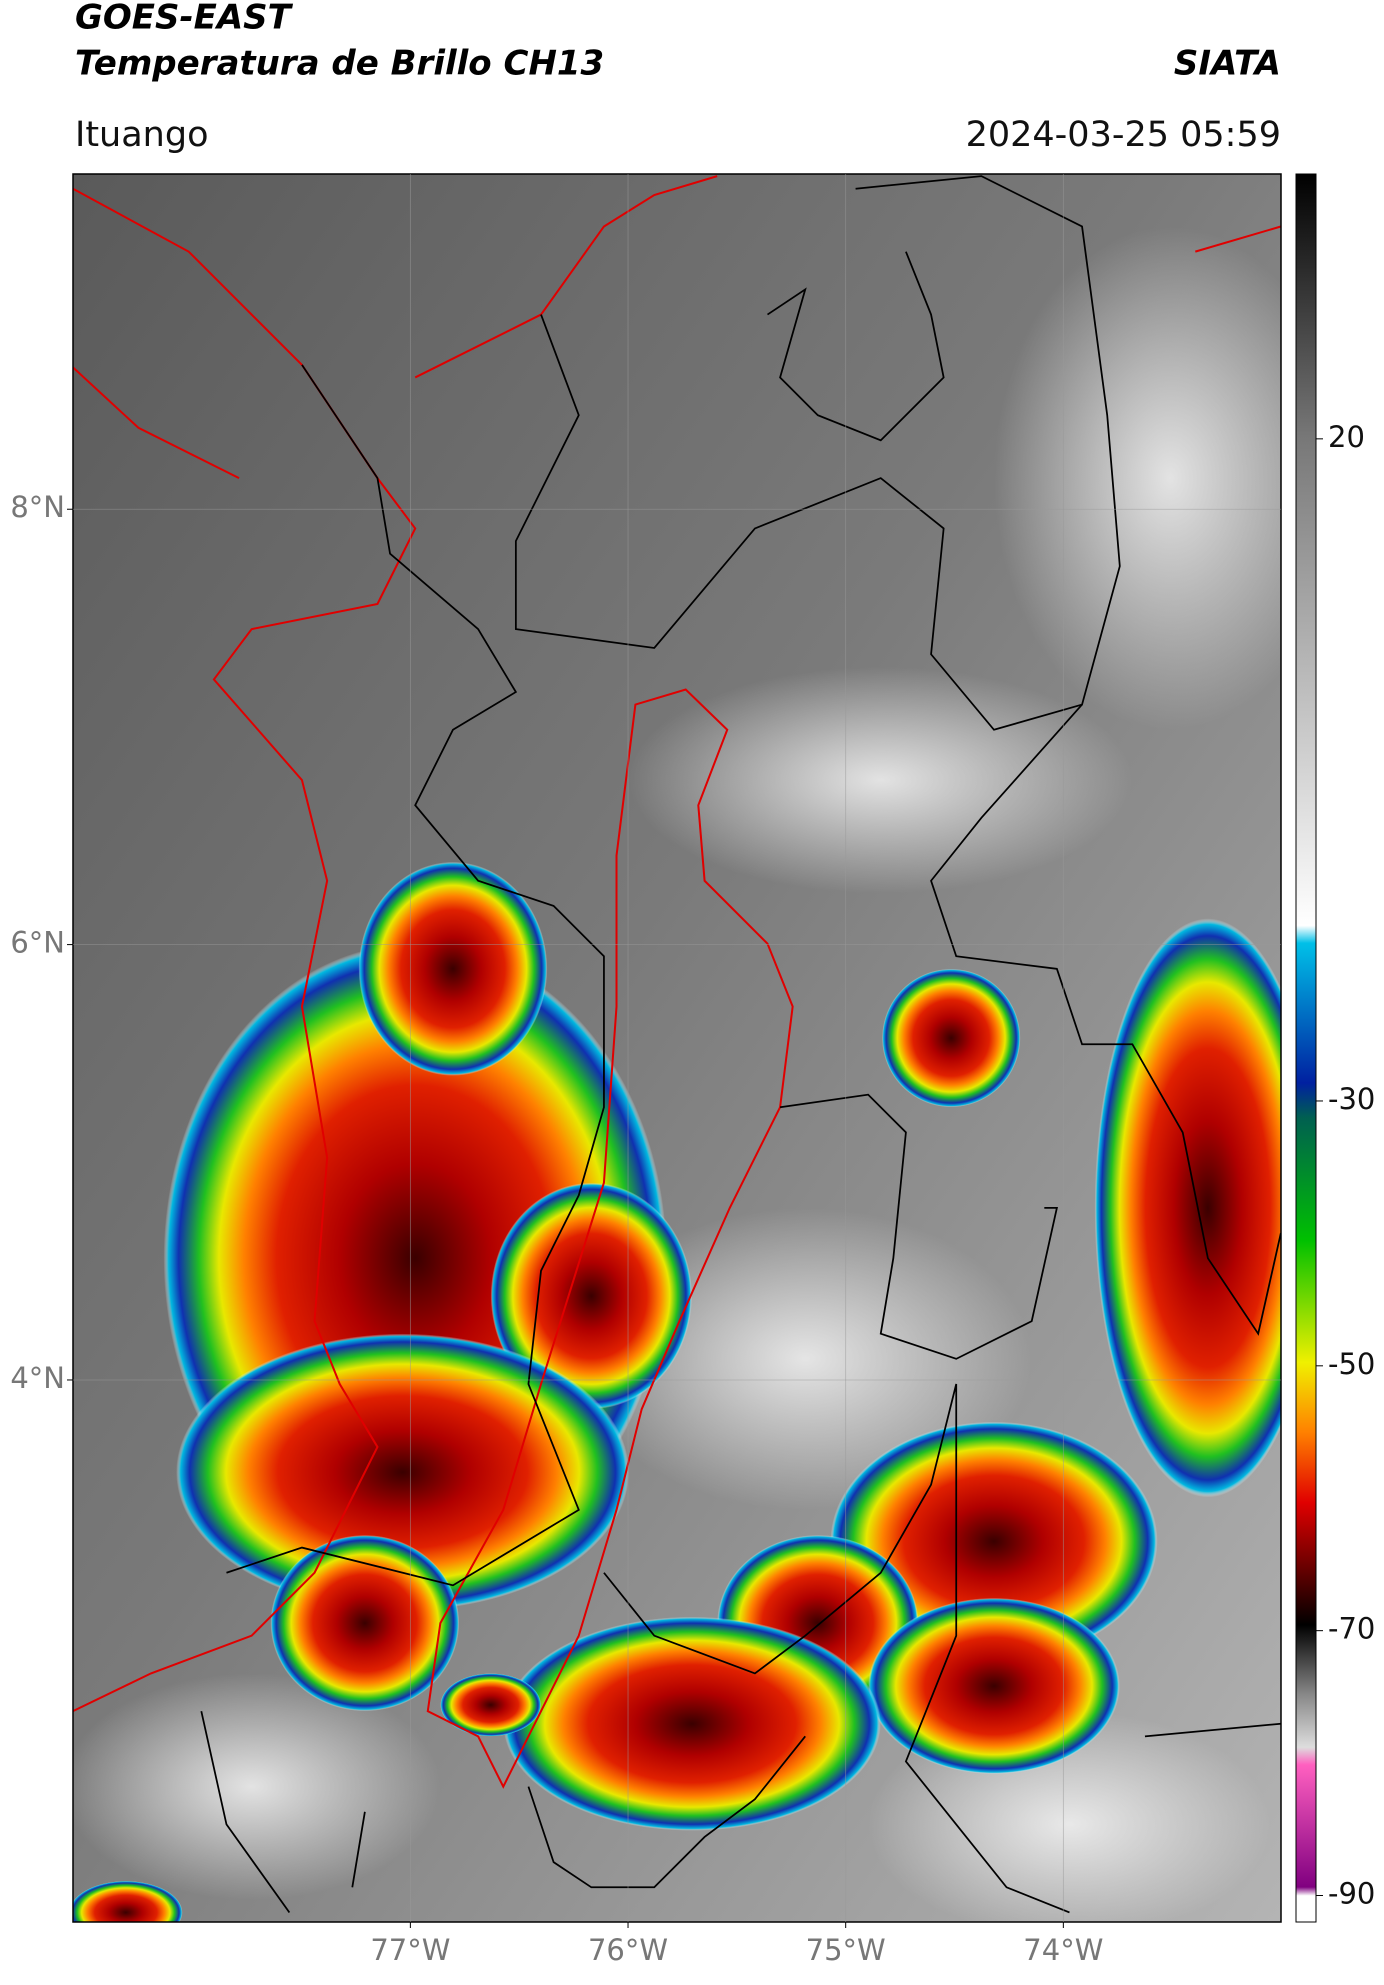 Image resolution: width=1384 pixels, height=1985 pixels. What do you see at coordinates (339, 64) in the screenshot?
I see `subtitle: Temperatura de Brillo CH13` at bounding box center [339, 64].